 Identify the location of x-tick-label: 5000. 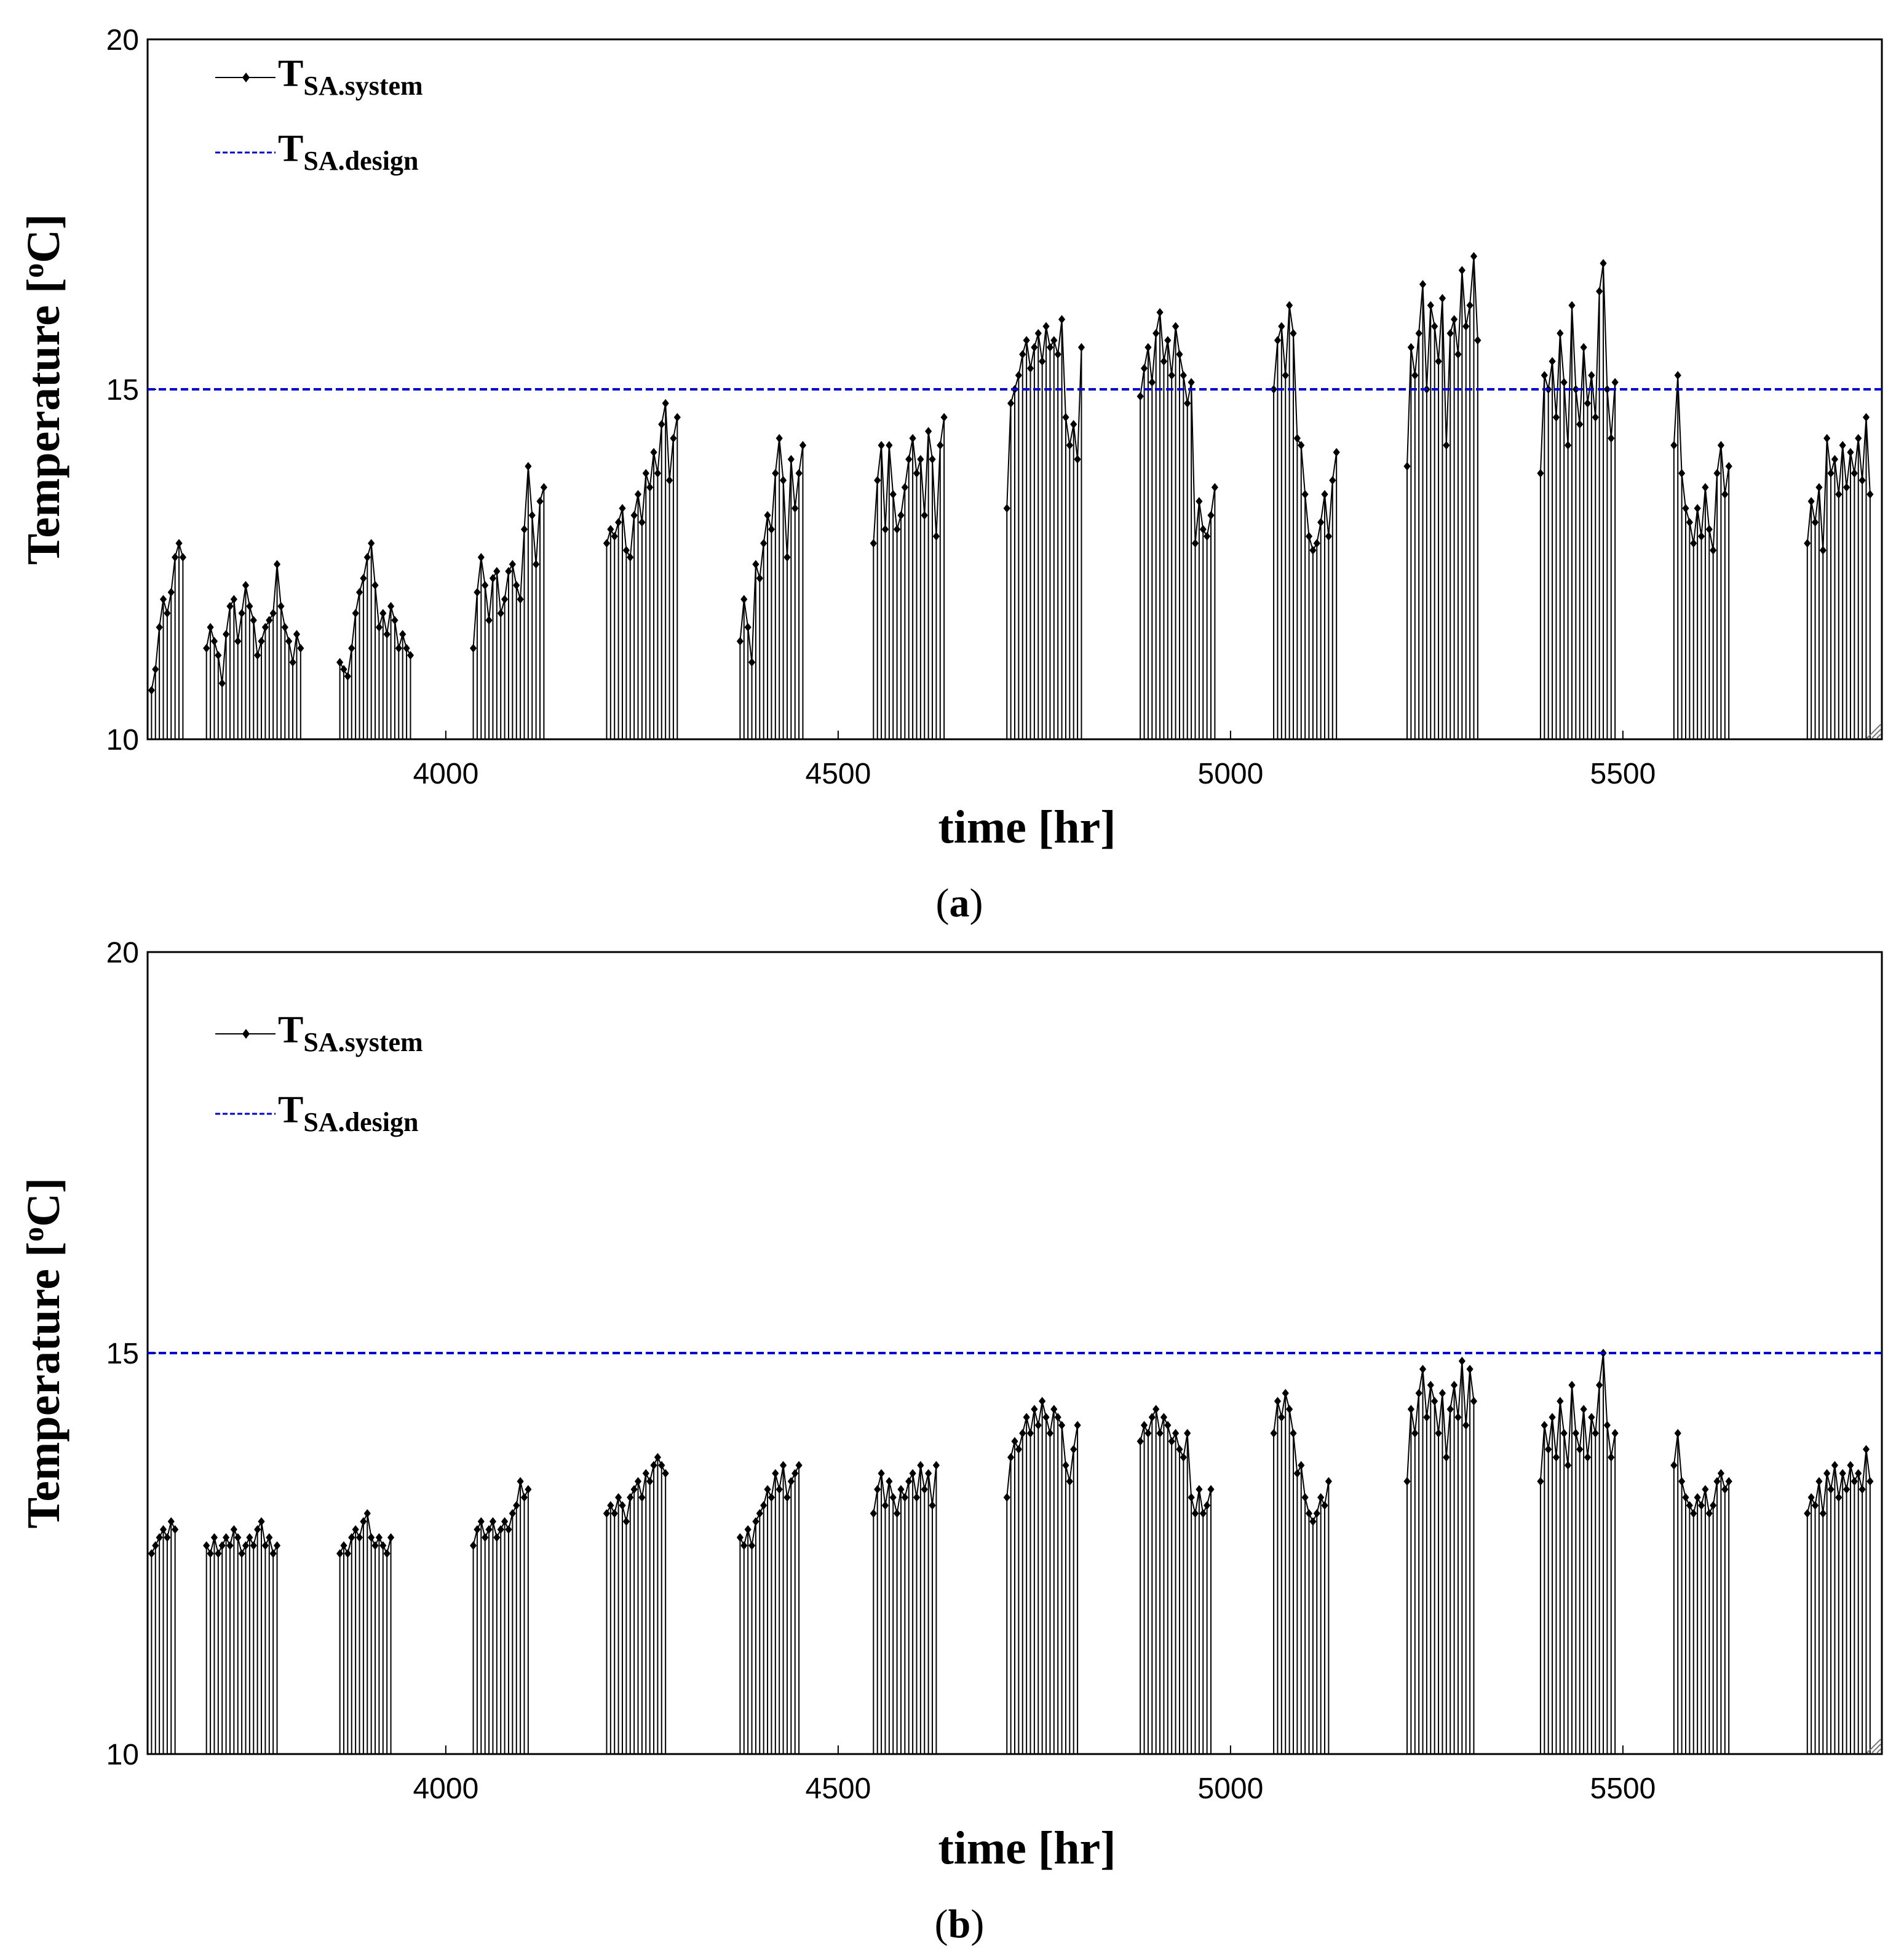
(1231, 1788).